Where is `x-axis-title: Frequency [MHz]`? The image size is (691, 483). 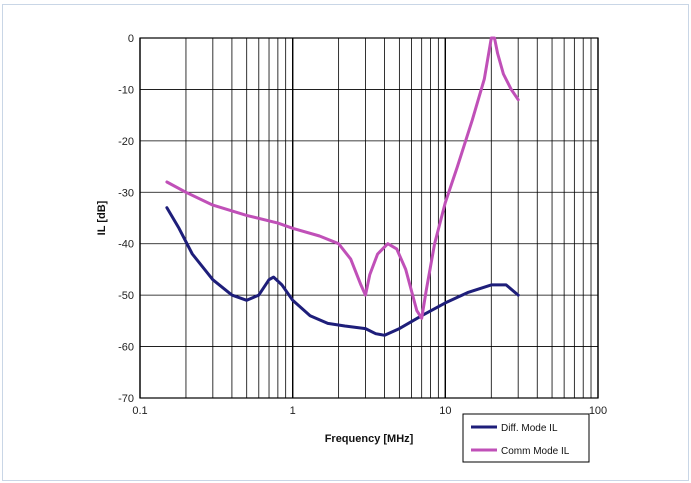 x-axis-title: Frequency [MHz] is located at coordinates (369, 439).